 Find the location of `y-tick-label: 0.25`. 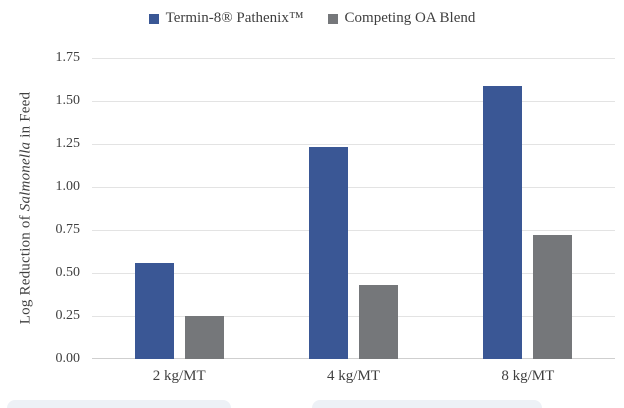

y-tick-label: 0.25 is located at coordinates (68, 315).